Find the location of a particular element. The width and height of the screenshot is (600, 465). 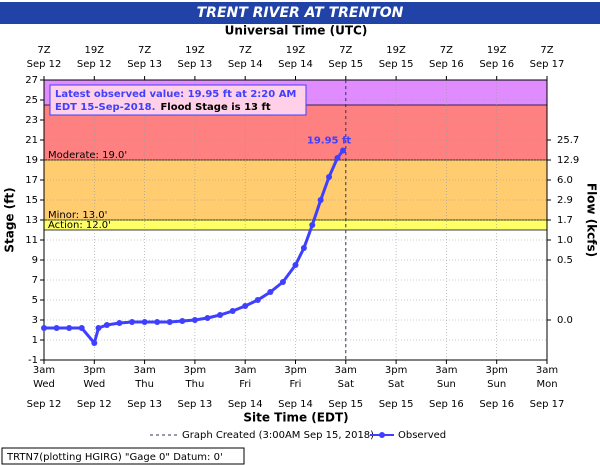

x-tick-day: Thu is located at coordinates (195, 384).